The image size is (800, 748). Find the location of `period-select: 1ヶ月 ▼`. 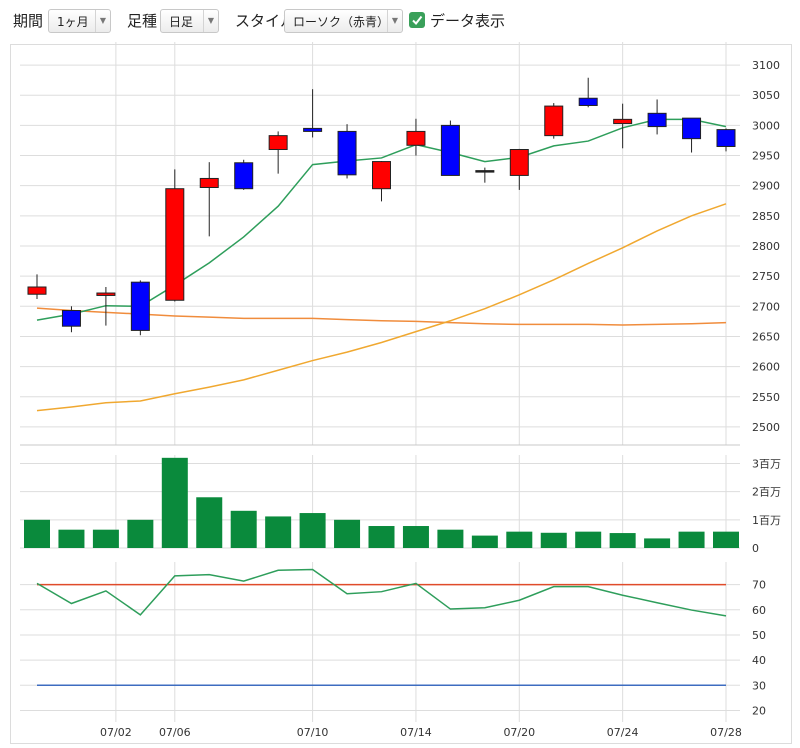

period-select: 1ヶ月 ▼ is located at coordinates (79, 21).